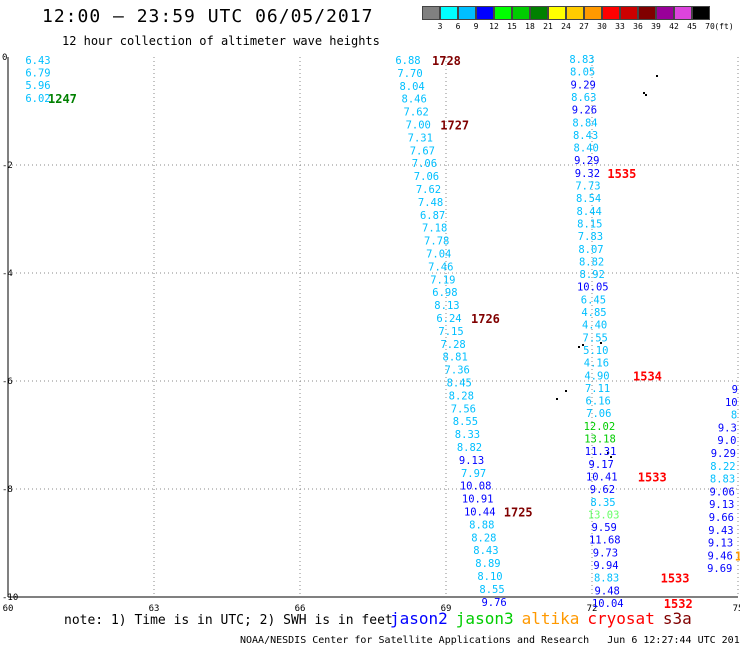 Image resolution: width=740 pixels, height=650 pixels. What do you see at coordinates (598, 402) in the screenshot?
I see `wave-height-value: 6.16` at bounding box center [598, 402].